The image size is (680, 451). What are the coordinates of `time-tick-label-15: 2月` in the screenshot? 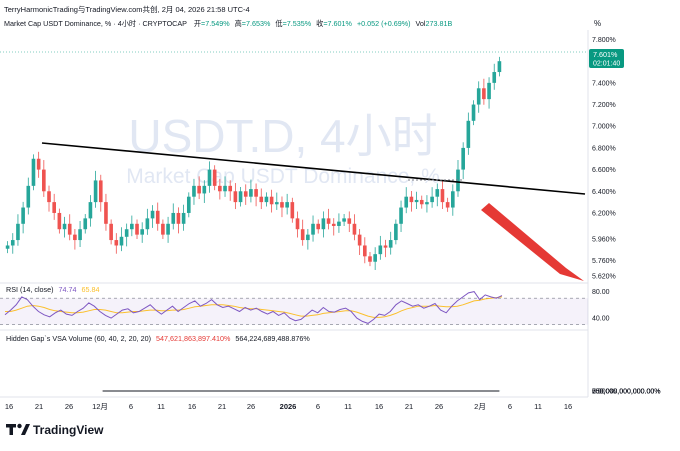 It's located at (480, 406).